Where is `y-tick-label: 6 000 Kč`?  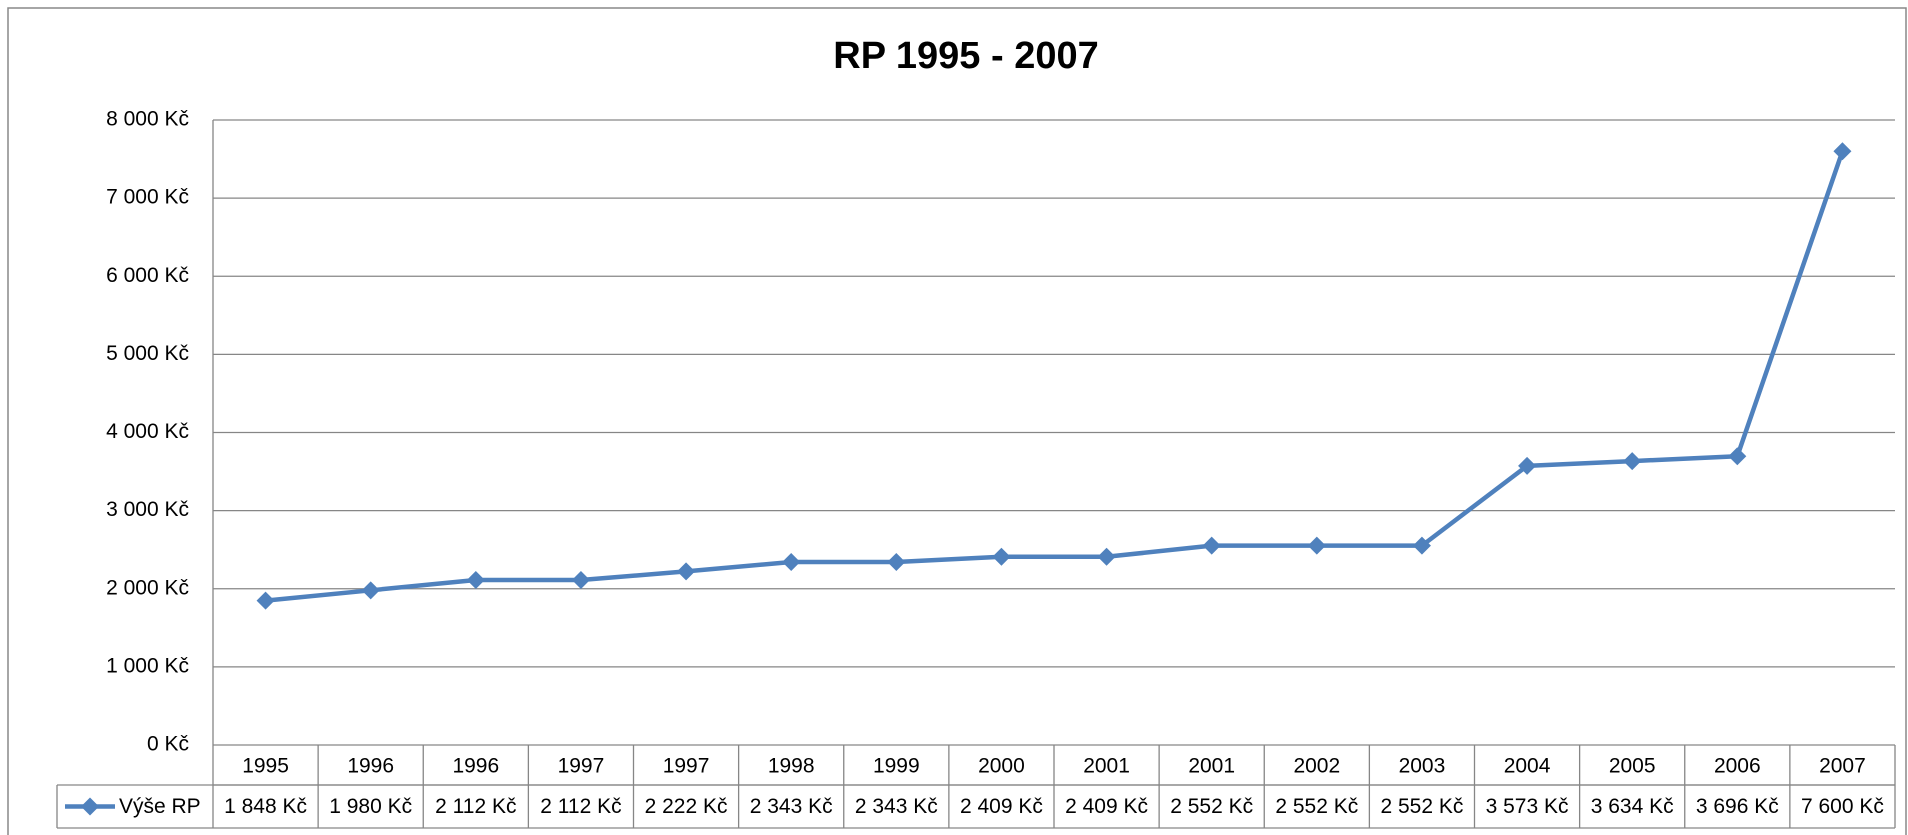
y-tick-label: 6 000 Kč is located at coordinates (147, 275).